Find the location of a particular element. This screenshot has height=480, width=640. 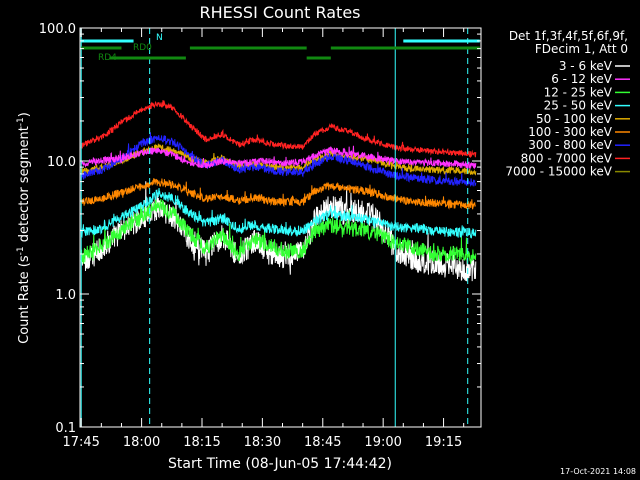

y-axis-label-sup2: -1 is located at coordinates (21, 121).